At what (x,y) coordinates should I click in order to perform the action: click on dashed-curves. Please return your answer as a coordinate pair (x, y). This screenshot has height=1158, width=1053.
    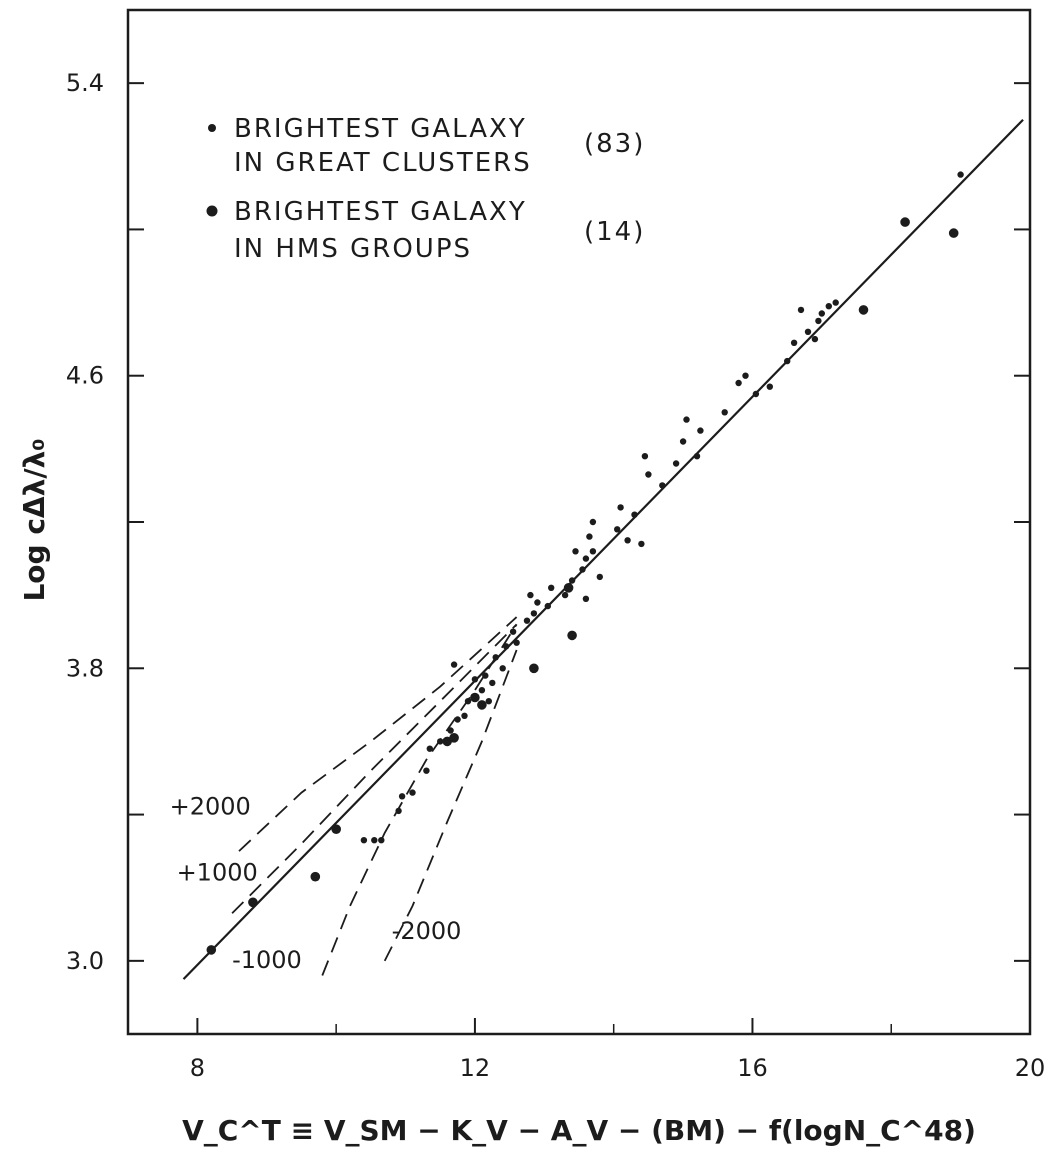
    Looking at the image, I should click on (374, 796).